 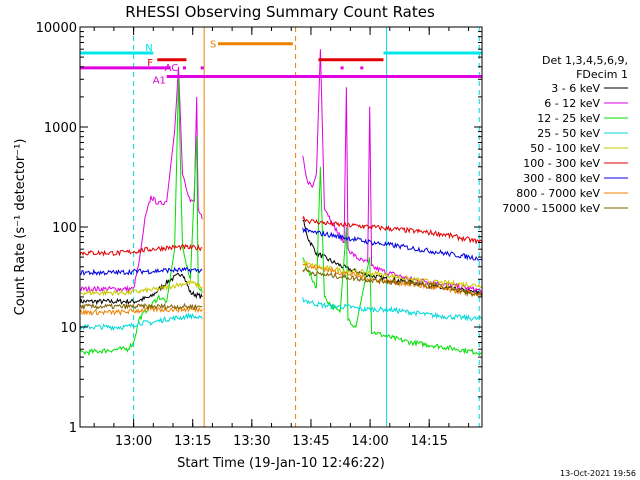 I want to click on legend-label-7: 800 - 7000 keV, so click(x=558, y=193).